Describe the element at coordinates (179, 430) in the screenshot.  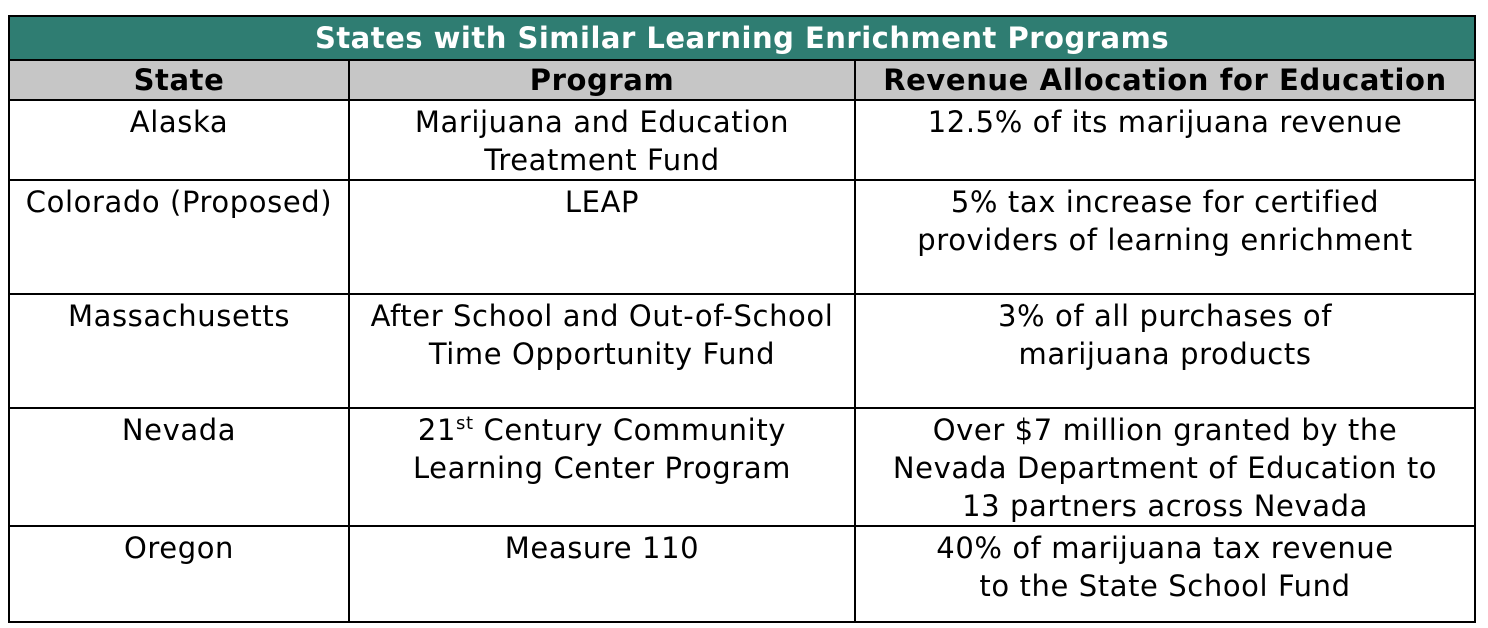
I see `state-name: Nevada` at that location.